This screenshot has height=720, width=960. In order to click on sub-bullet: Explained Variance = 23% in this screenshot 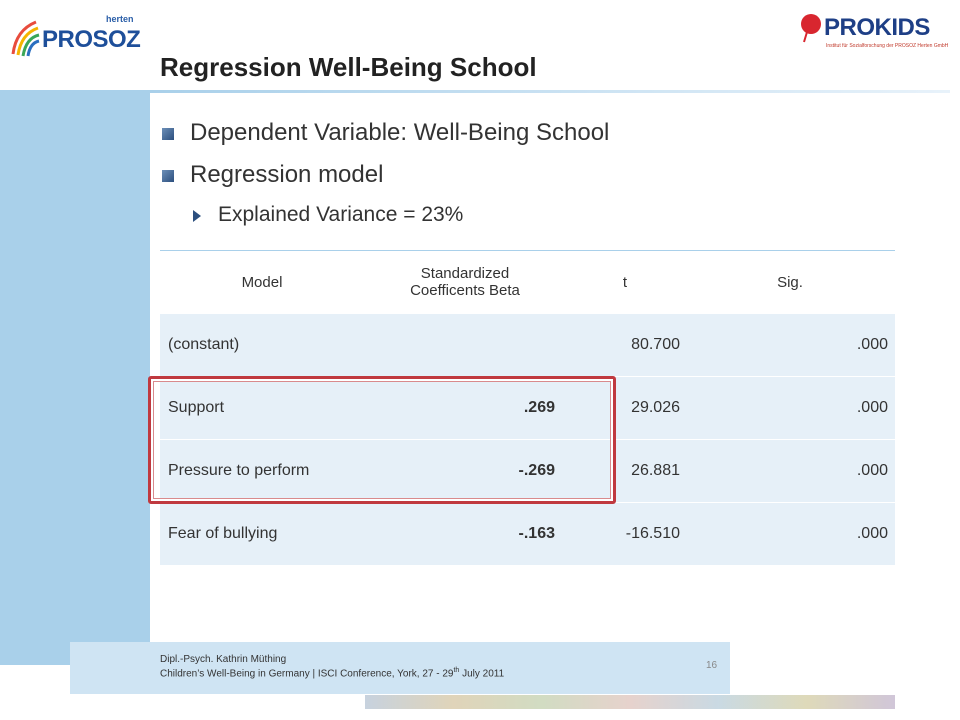, I will do `click(341, 214)`.